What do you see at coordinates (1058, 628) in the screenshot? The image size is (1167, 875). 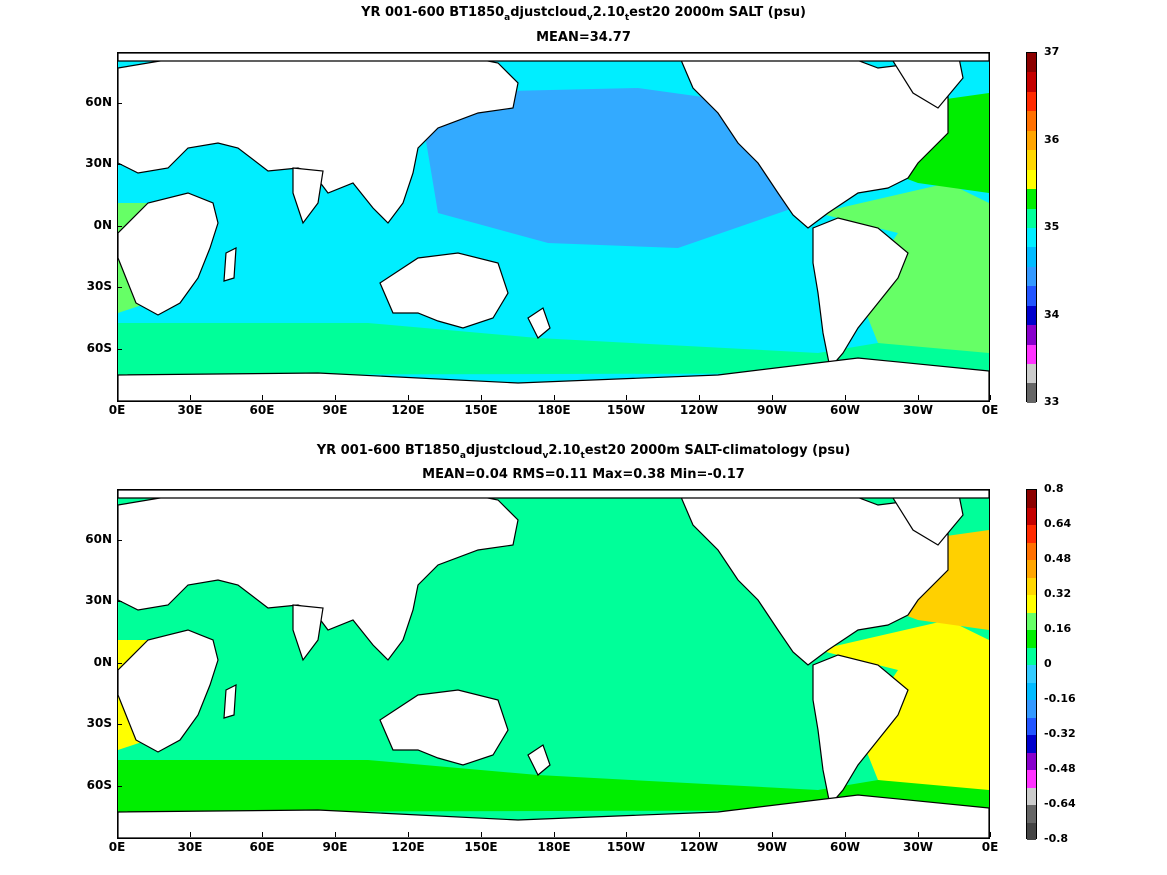 I see `colorbar-label: 0.16` at bounding box center [1058, 628].